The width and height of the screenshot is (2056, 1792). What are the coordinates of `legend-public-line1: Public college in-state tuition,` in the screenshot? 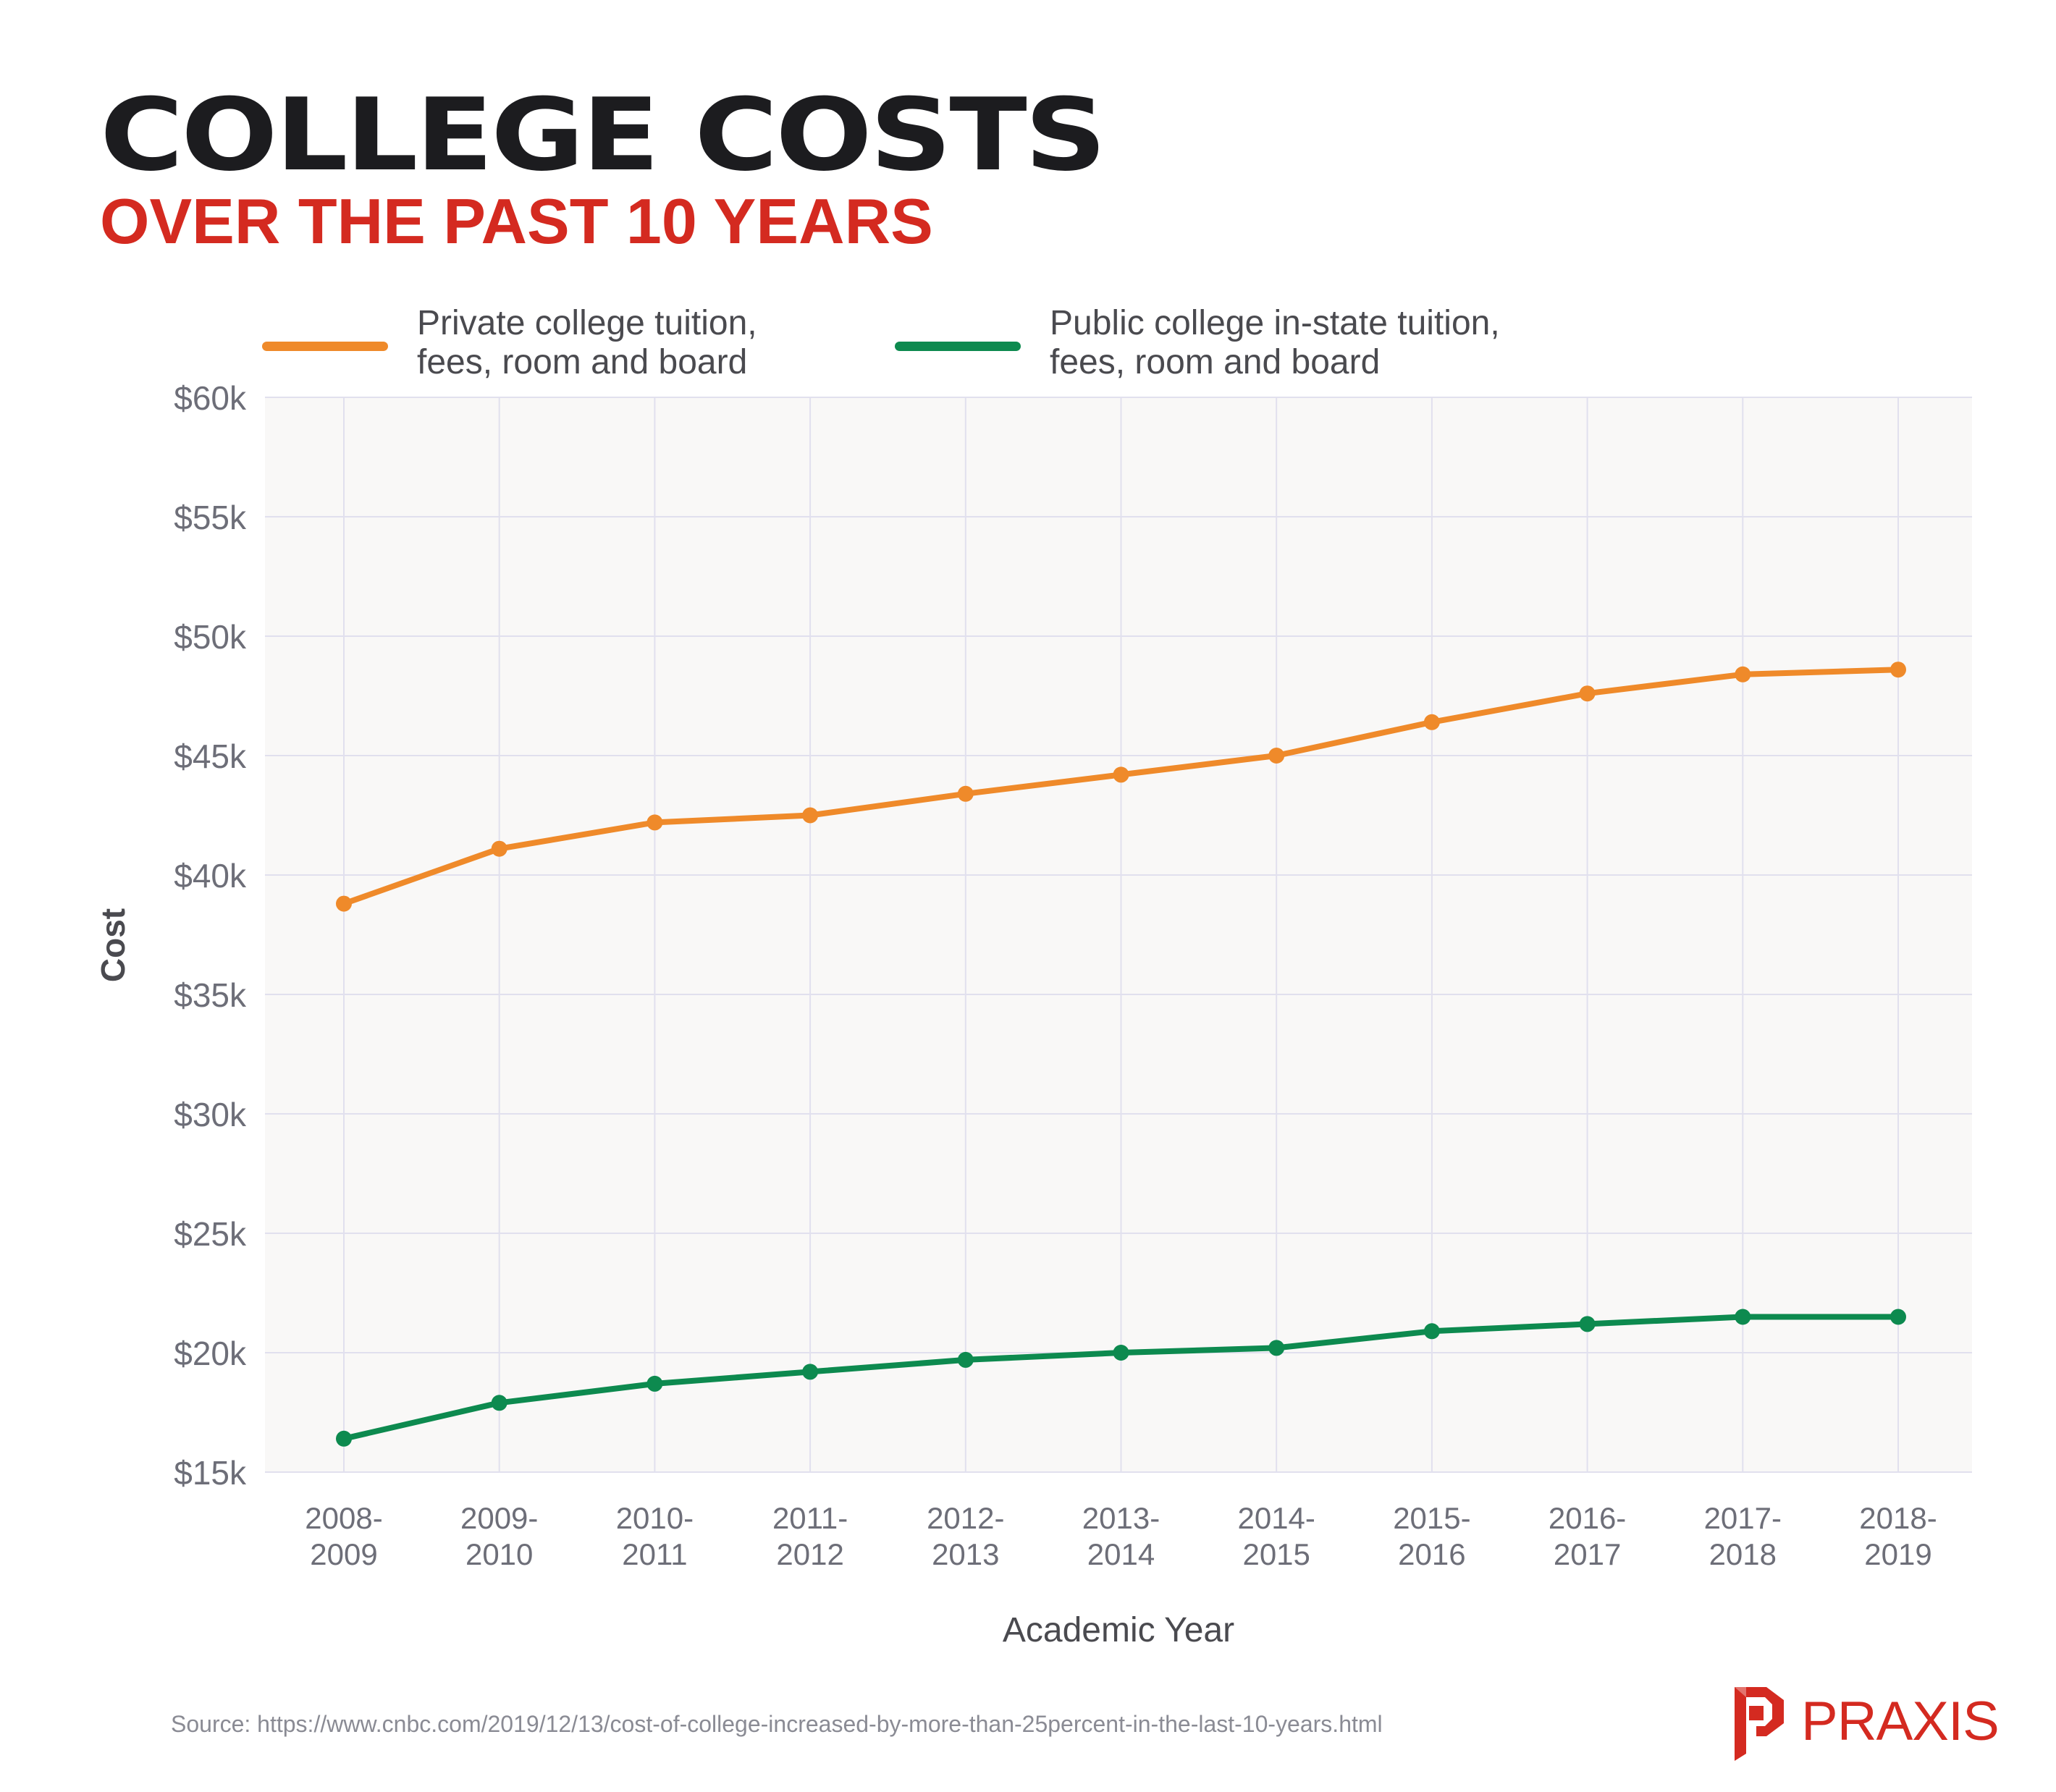 It's located at (1275, 323).